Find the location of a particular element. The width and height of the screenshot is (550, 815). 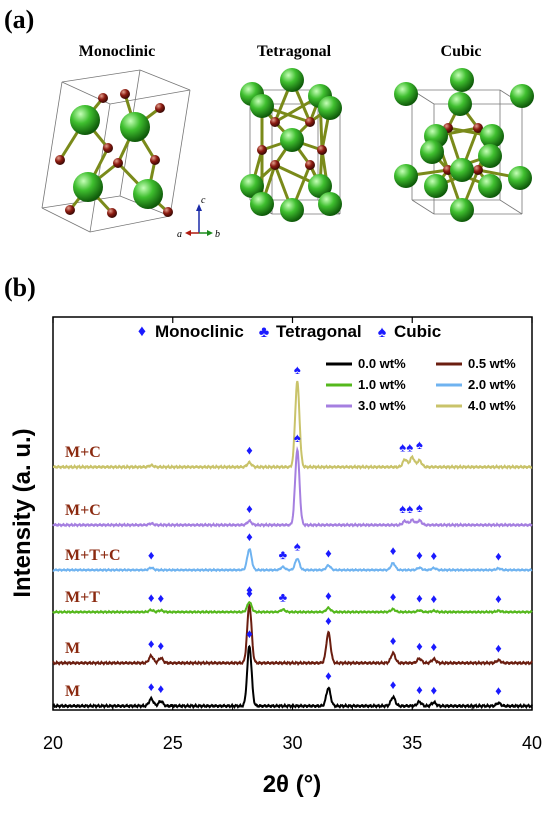

legend-tetragonal-label: Tetragonal is located at coordinates (319, 331).